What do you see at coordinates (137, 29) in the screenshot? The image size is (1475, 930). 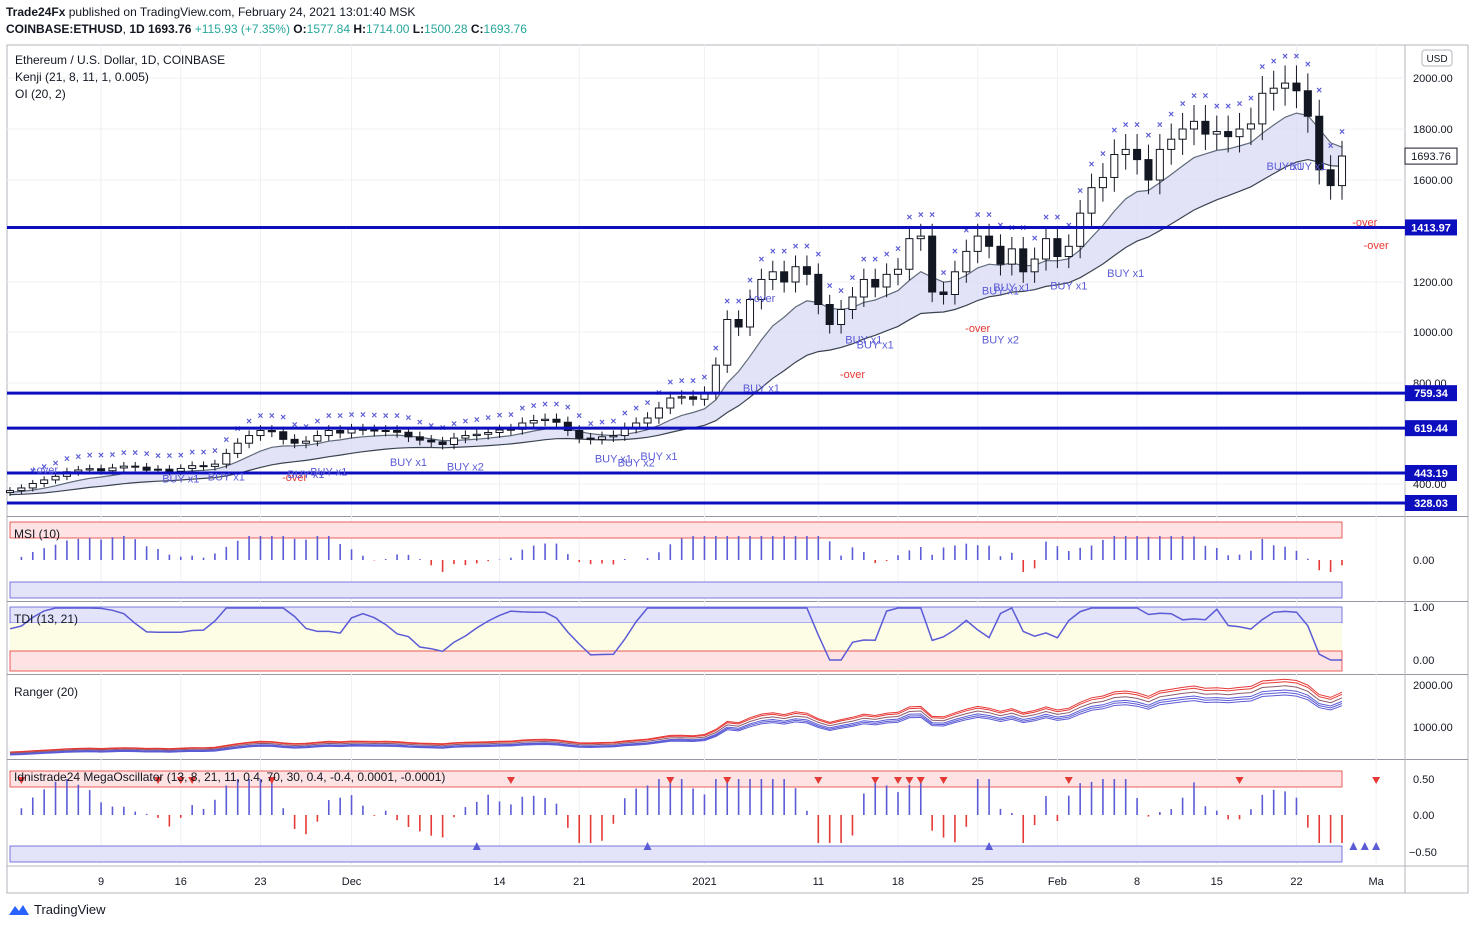 I see `interval-label: 1D` at bounding box center [137, 29].